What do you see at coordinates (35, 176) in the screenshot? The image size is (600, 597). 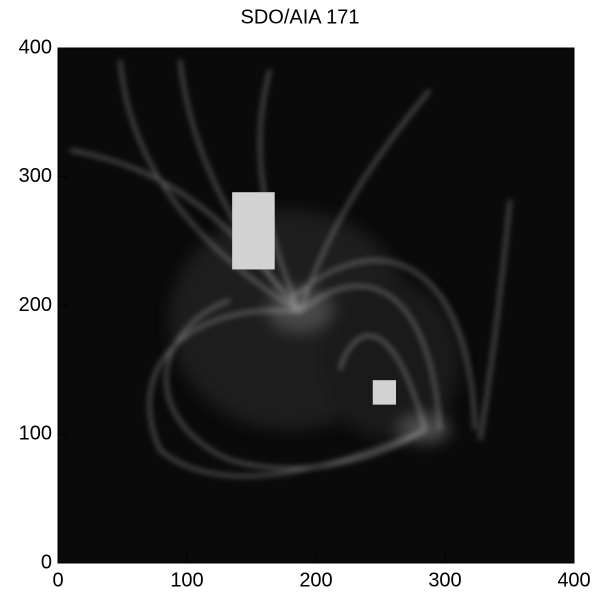 I see `y-tick-label: 300` at bounding box center [35, 176].